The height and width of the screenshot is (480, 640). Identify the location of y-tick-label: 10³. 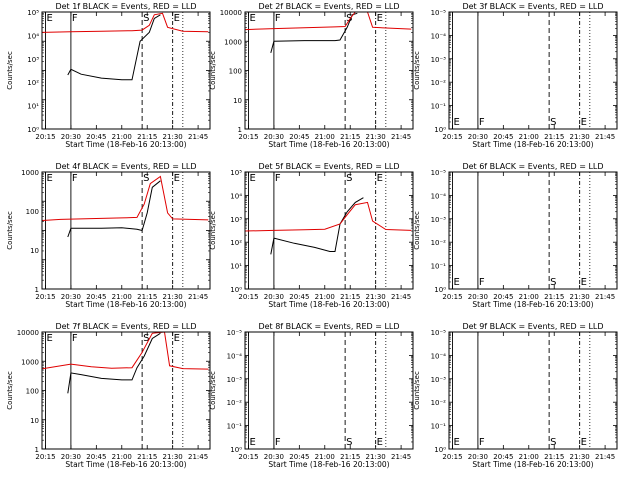
(33, 60).